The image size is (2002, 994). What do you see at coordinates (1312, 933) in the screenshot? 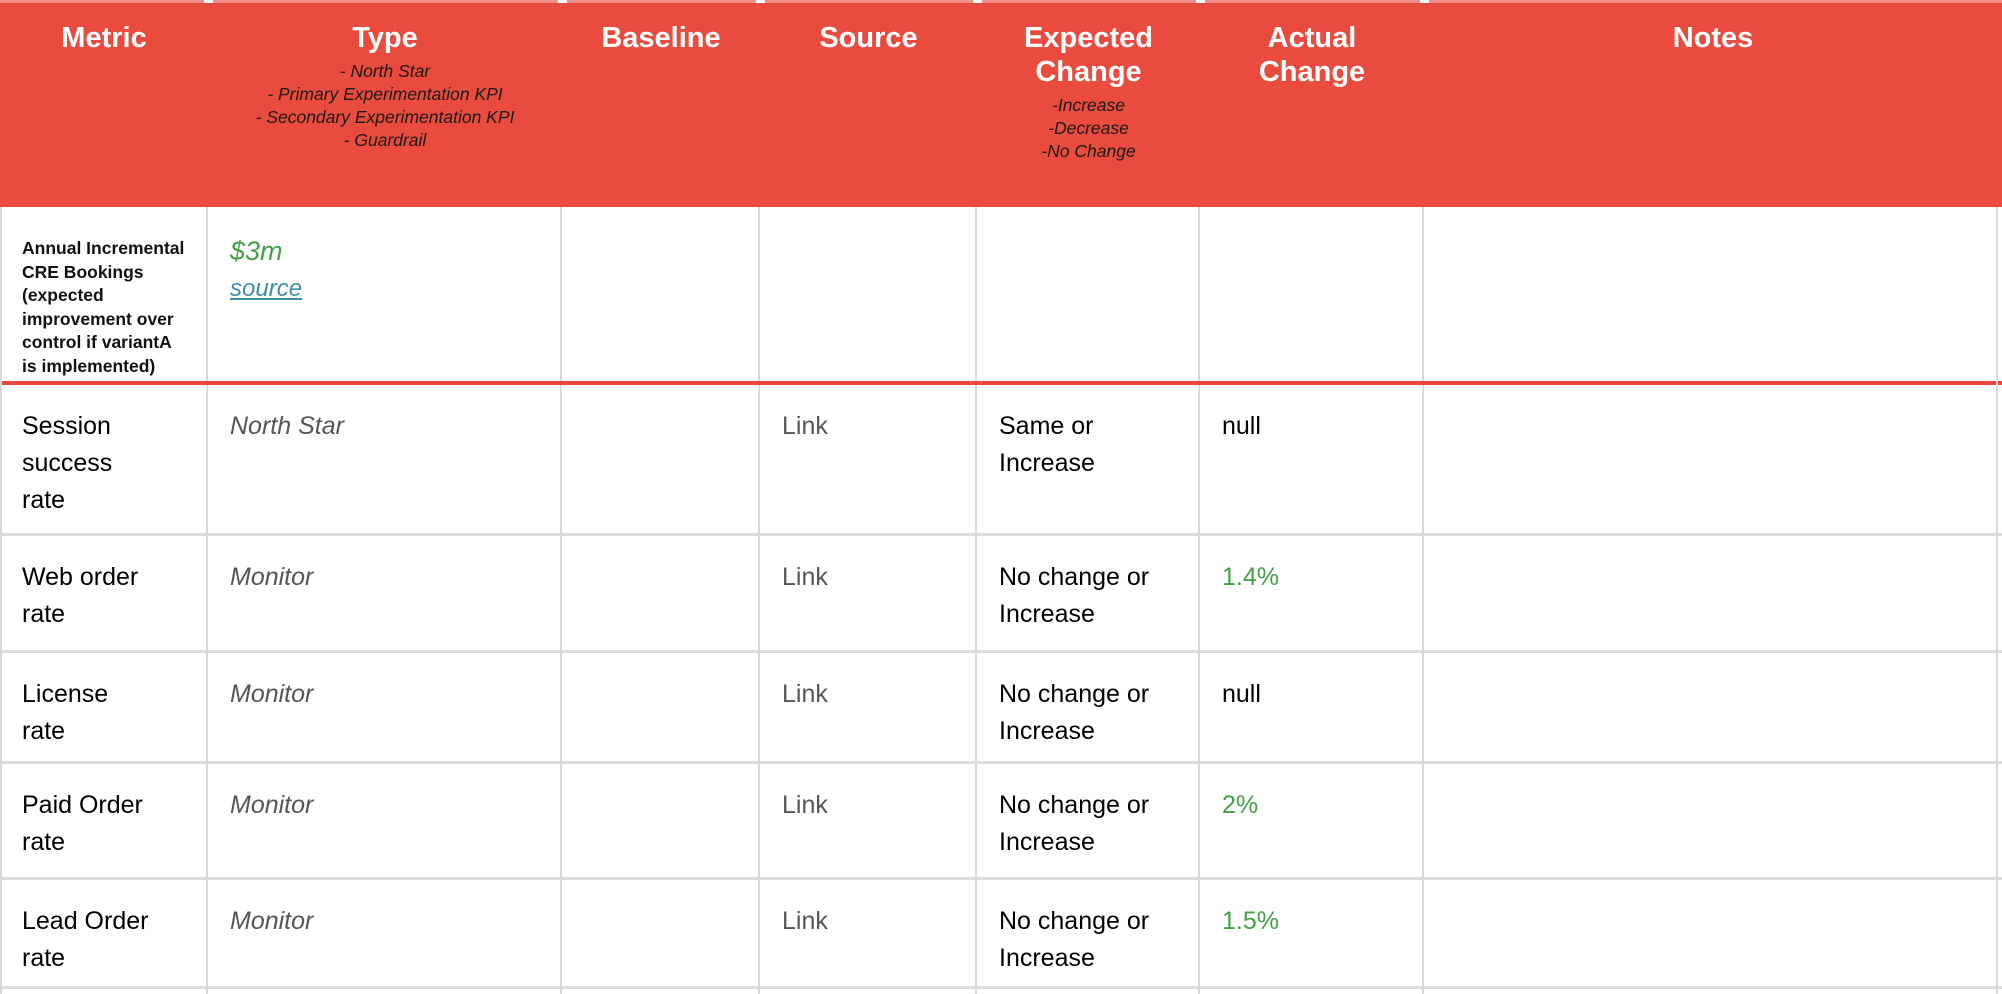
I see `cell-actual-change: 1.5%` at bounding box center [1312, 933].